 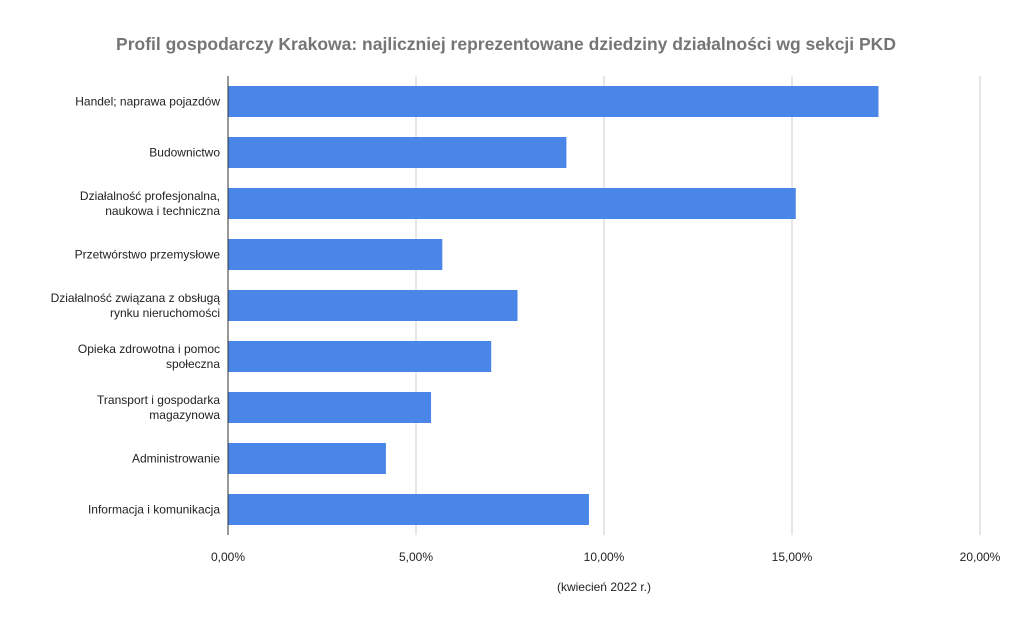 What do you see at coordinates (158, 407) in the screenshot?
I see `category-label: Transport i gospodarka magazynowa` at bounding box center [158, 407].